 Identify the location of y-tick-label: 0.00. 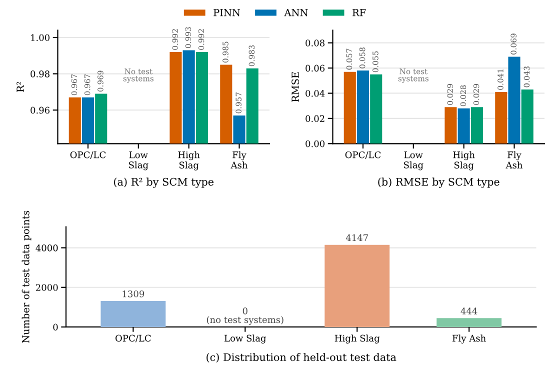
(315, 144).